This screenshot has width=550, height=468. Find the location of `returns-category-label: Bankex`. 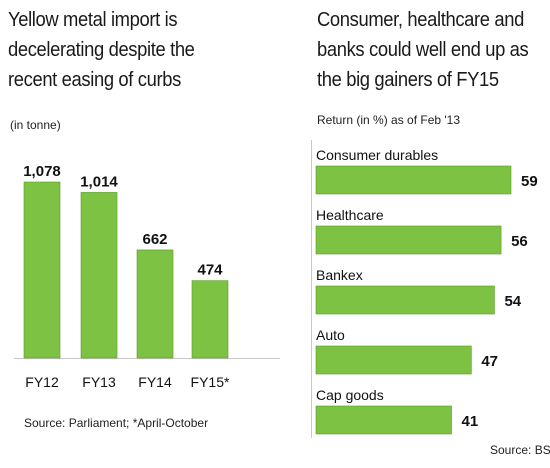

returns-category-label: Bankex is located at coordinates (339, 275).